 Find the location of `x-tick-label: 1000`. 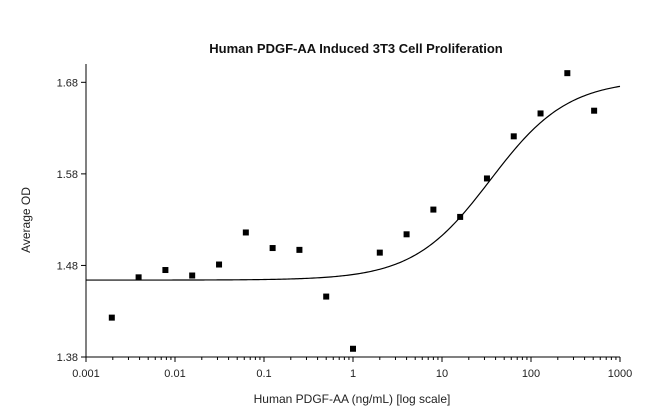

x-tick-label: 1000 is located at coordinates (620, 374).